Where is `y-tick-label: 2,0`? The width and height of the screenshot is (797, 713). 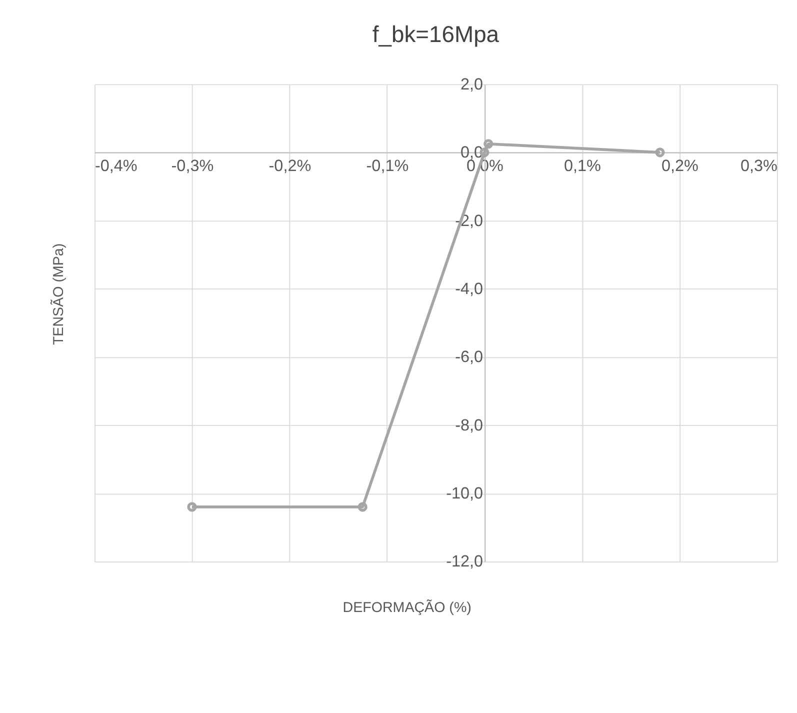 y-tick-label: 2,0 is located at coordinates (472, 84).